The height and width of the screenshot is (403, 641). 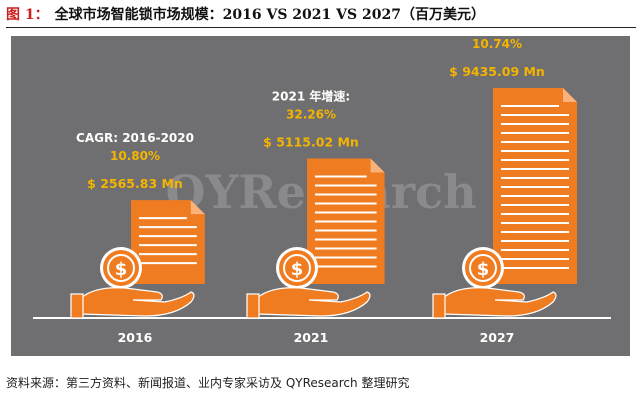 What do you see at coordinates (135, 183) in the screenshot?
I see `data-label: $ 2565.83 Mn` at bounding box center [135, 183].